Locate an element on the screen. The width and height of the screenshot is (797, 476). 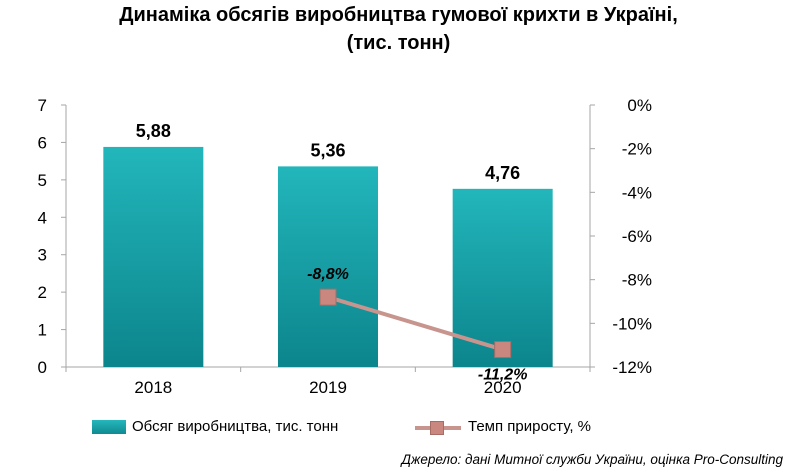
legend-label-growth: Темп приросту, % is located at coordinates (530, 426).